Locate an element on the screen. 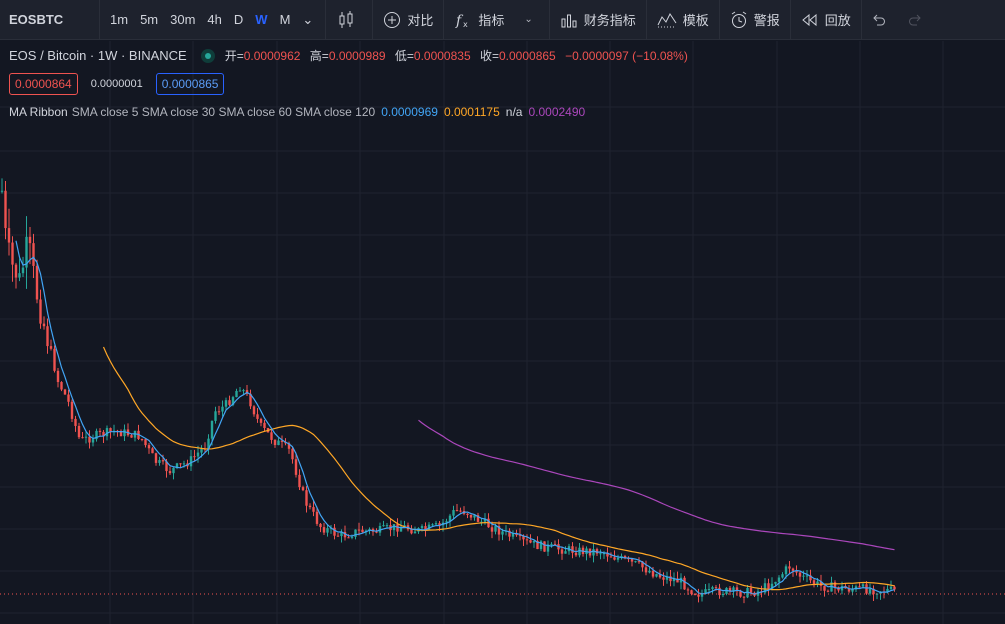  interval-4h: 4h is located at coordinates (214, 19).